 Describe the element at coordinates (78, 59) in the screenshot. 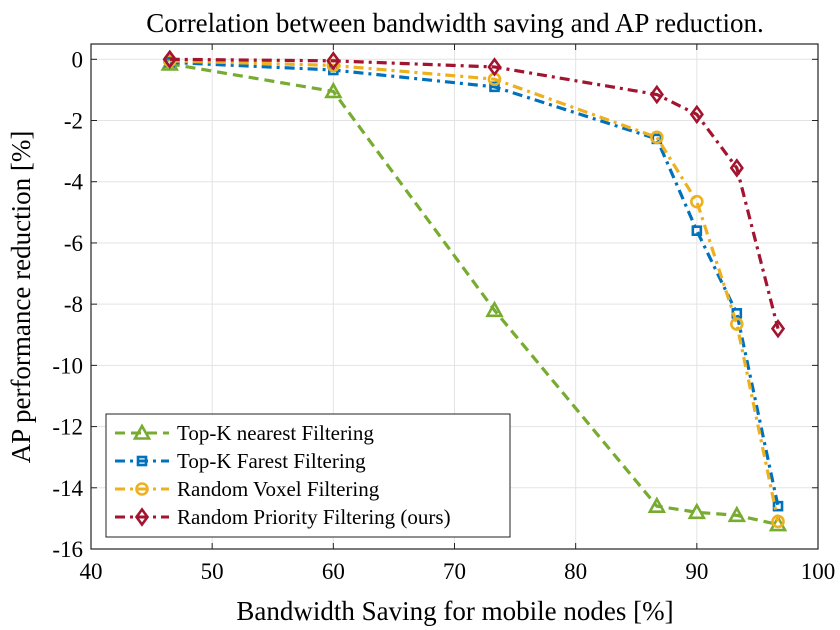

I see `y-tick-label: 0` at that location.